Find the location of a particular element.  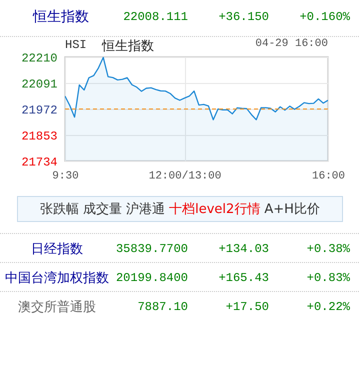

y-tick-label: 21972 is located at coordinates (39, 111).